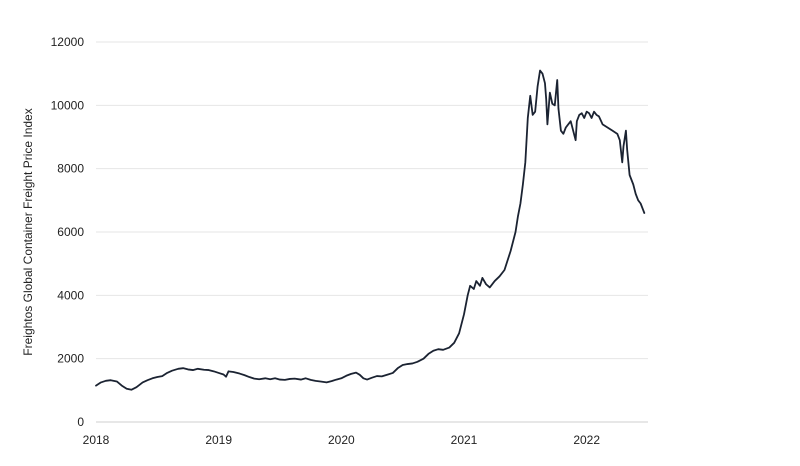 The image size is (800, 466). What do you see at coordinates (70, 359) in the screenshot?
I see `y-tick-label: 2000` at bounding box center [70, 359].